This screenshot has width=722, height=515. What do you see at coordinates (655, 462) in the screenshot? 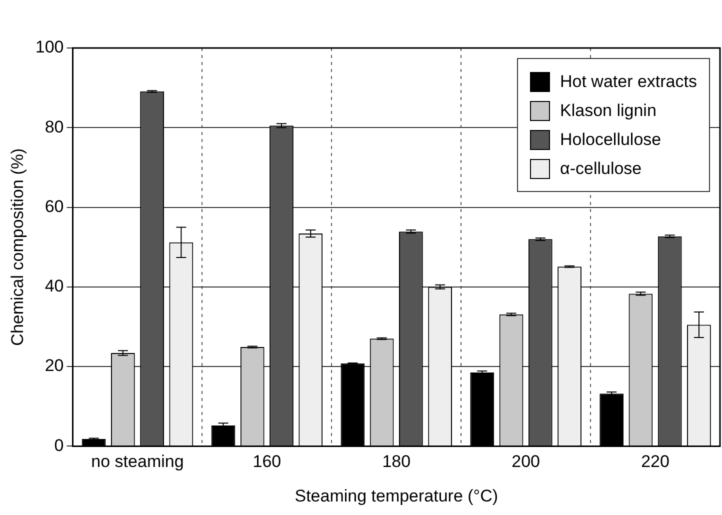
I see `x-tick-label: 220` at bounding box center [655, 462].